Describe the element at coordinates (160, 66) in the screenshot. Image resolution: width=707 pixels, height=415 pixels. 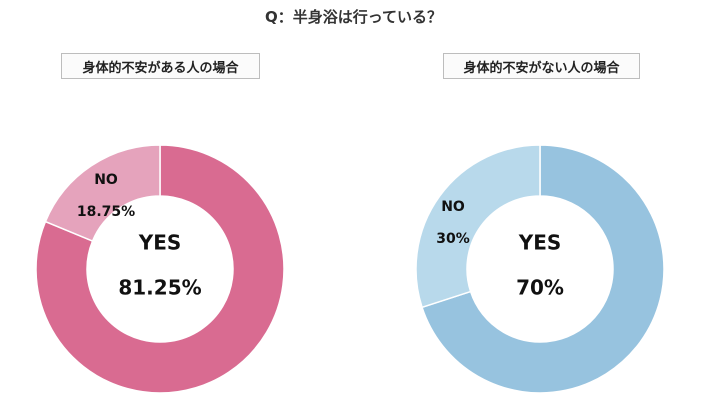
I see `chart-title-left: 身体的不安がある人の場合` at that location.